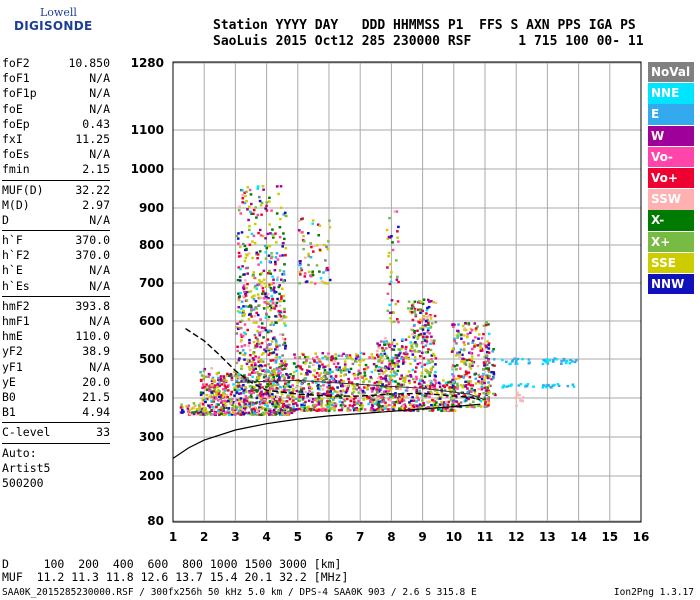 This screenshot has height=600, width=700. I want to click on header-value: 100, so click(577, 41).